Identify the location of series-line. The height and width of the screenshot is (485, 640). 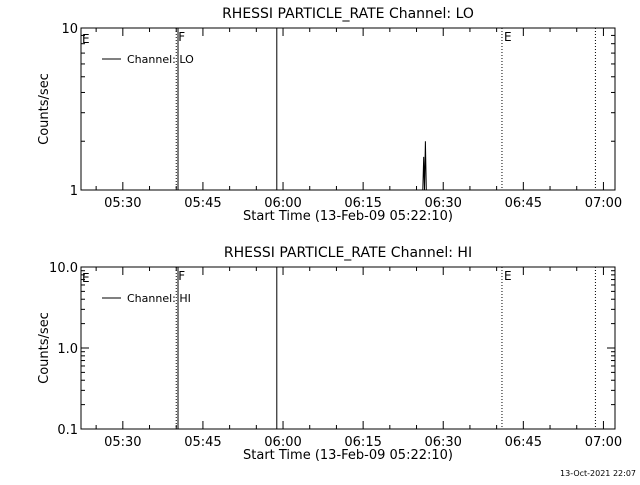
(424, 166).